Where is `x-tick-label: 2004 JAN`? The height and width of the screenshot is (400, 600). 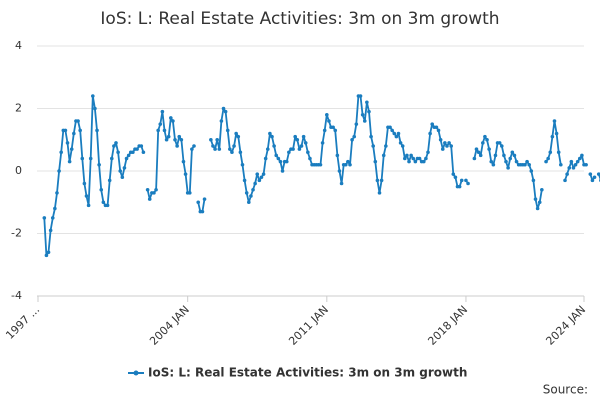 x-tick-label: 2004 JAN is located at coordinates (169, 325).